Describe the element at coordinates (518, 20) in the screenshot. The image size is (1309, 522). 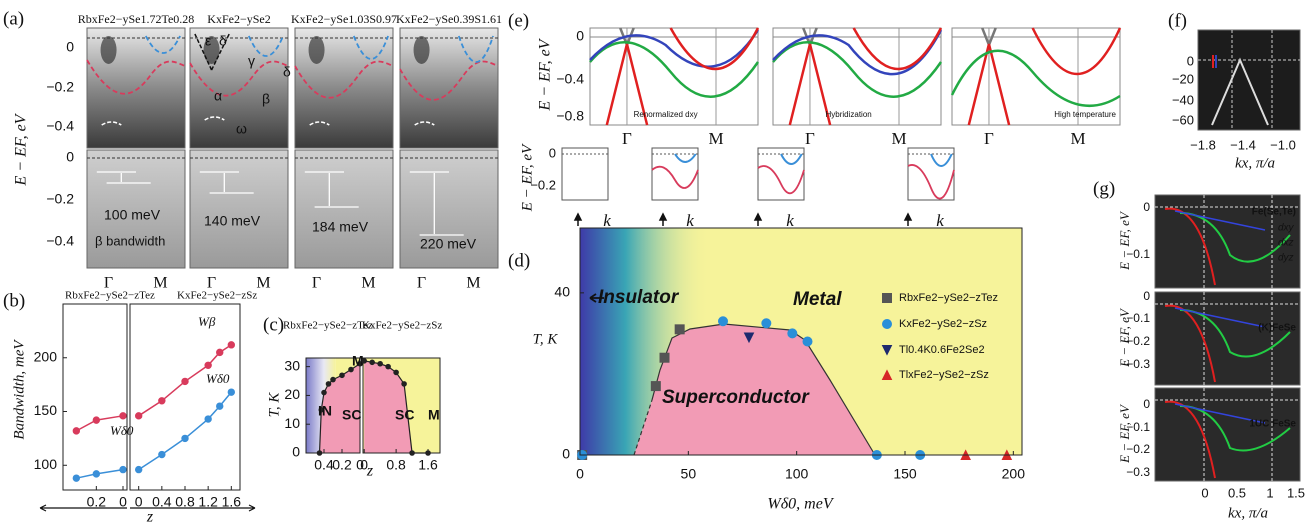
I see `panel-label: (e)` at that location.